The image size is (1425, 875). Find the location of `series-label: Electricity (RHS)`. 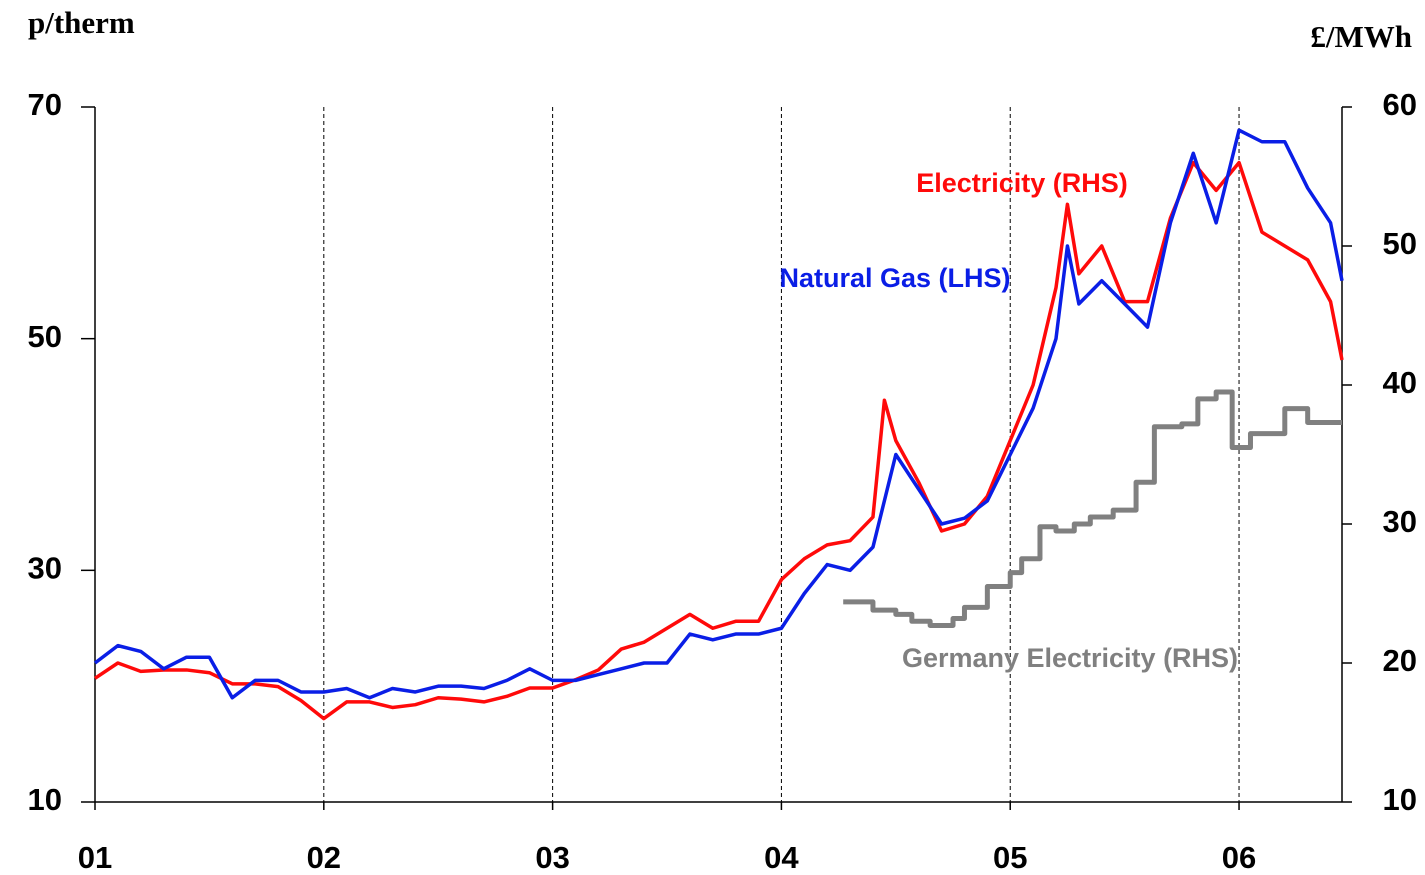

series-label: Electricity (RHS) is located at coordinates (1022, 183).